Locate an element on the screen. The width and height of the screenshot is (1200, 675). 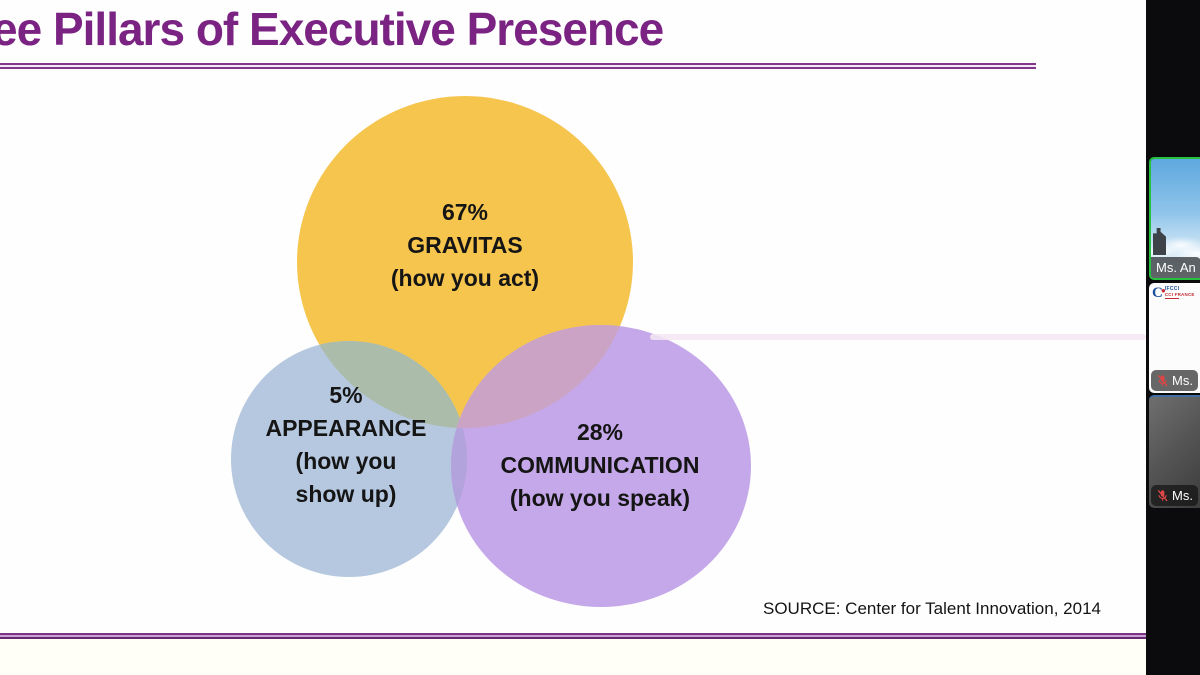
building-silhouette is located at coordinates (1159, 241).